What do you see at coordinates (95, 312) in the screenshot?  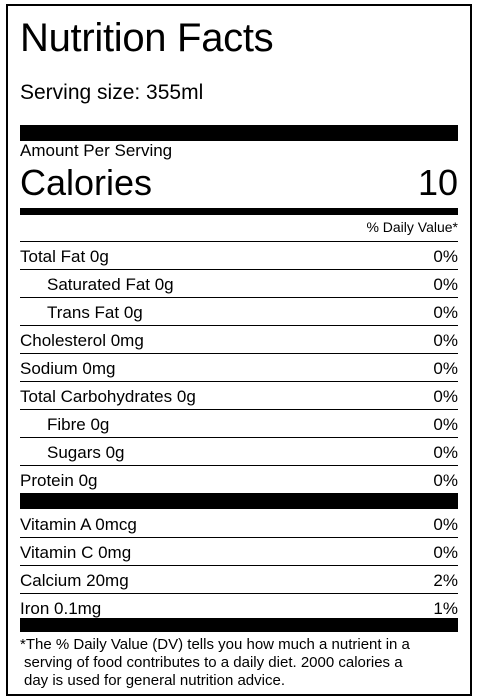 I see `nutrient-name: Trans Fat 0g` at bounding box center [95, 312].